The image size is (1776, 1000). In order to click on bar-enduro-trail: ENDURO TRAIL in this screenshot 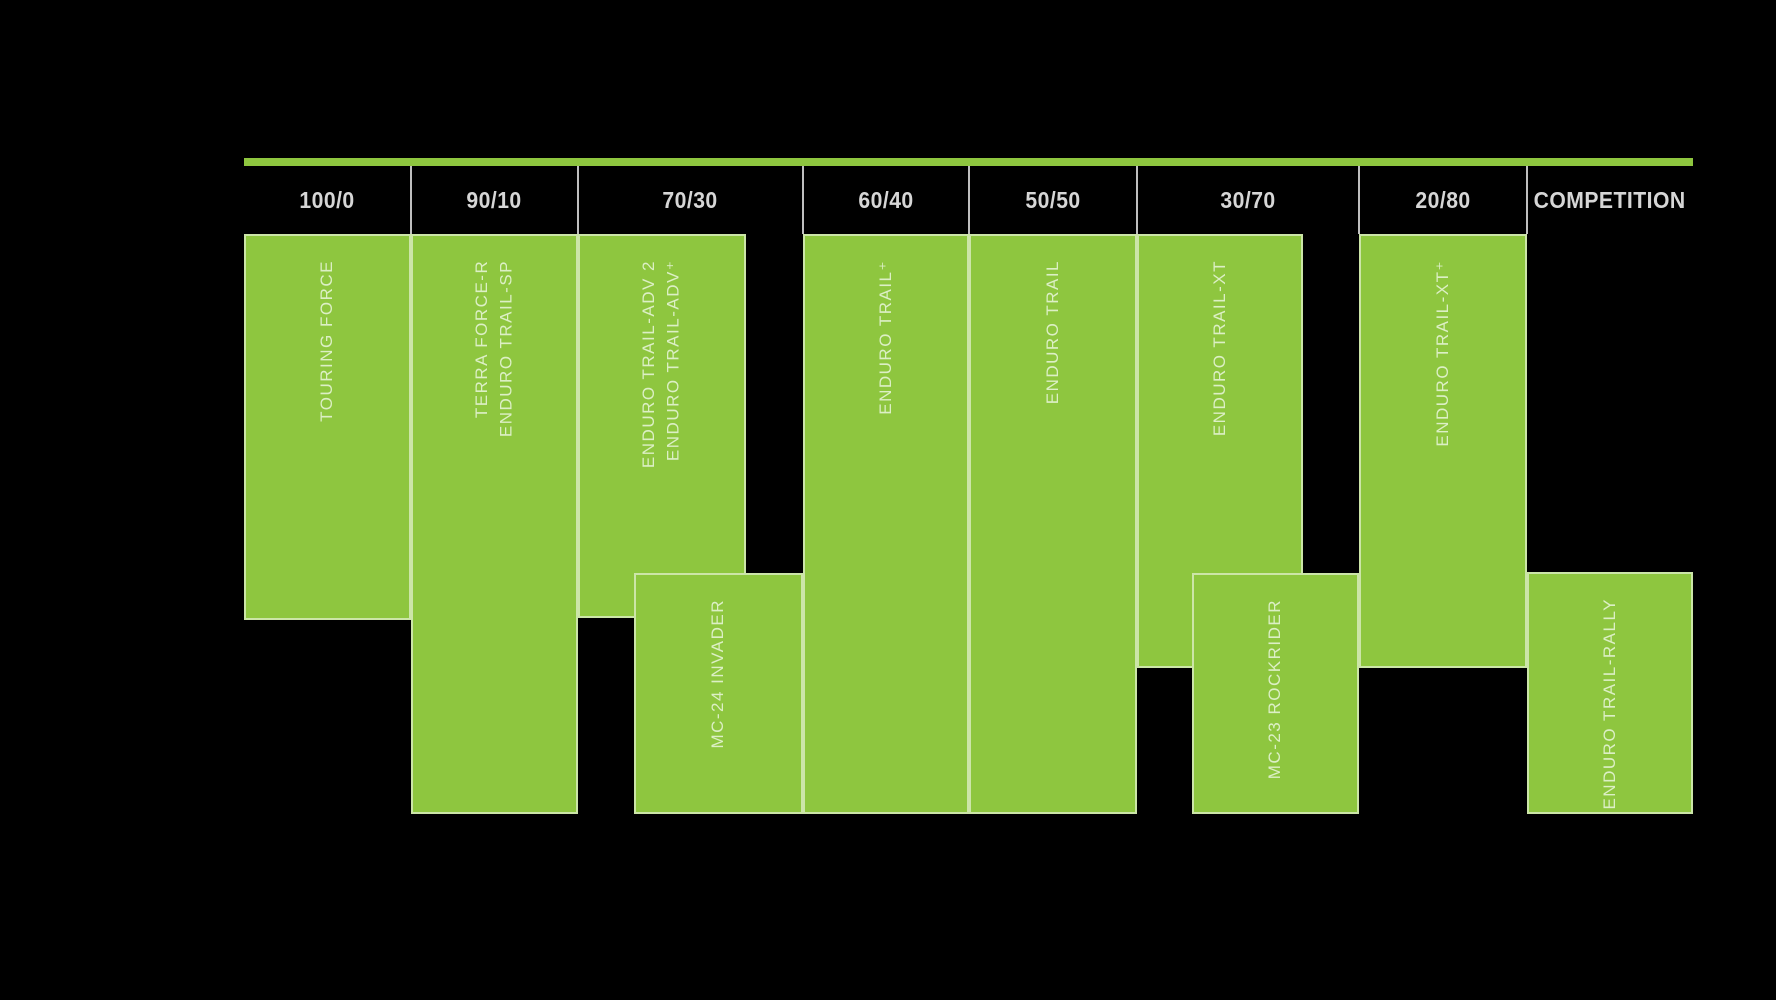, I will do `click(1053, 524)`.